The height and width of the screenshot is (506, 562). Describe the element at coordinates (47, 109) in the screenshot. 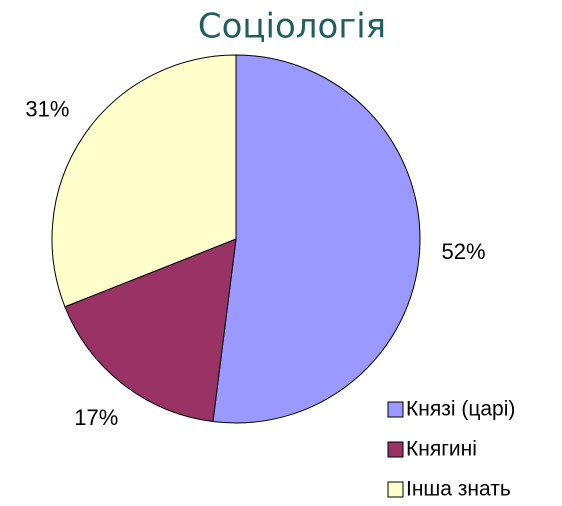

I see `data-label: 31%` at that location.